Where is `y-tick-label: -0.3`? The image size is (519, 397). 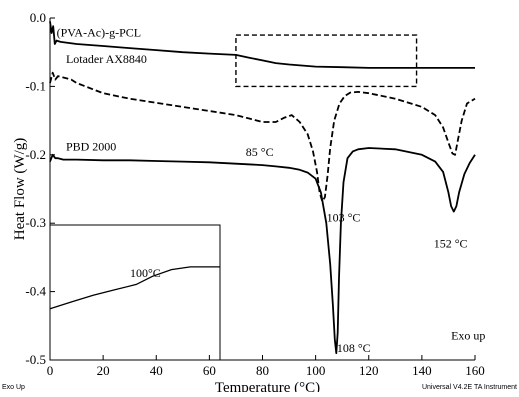
y-tick-label: -0.3 is located at coordinates (35, 222).